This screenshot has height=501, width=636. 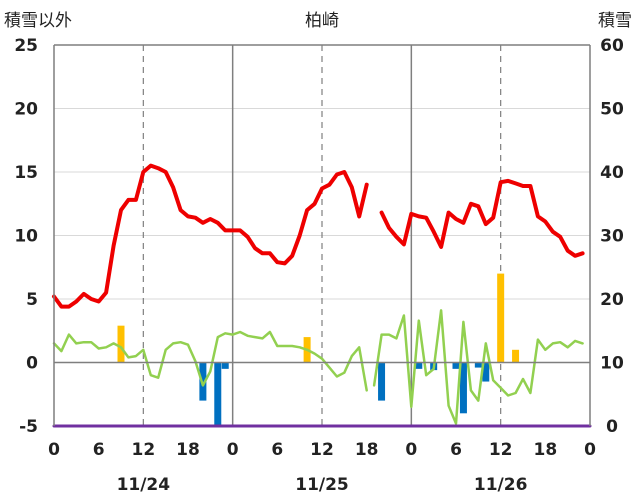 I want to click on right-tick-label: 60, so click(x=612, y=46).